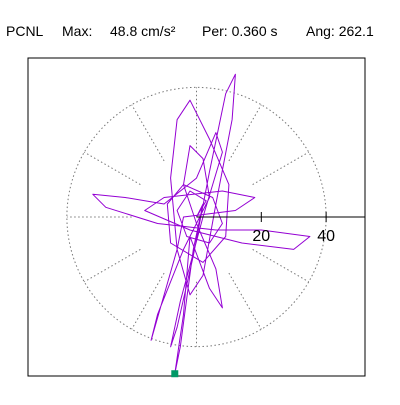 The height and width of the screenshot is (405, 400). Describe the element at coordinates (175, 374) in the screenshot. I see `max-marker` at that location.